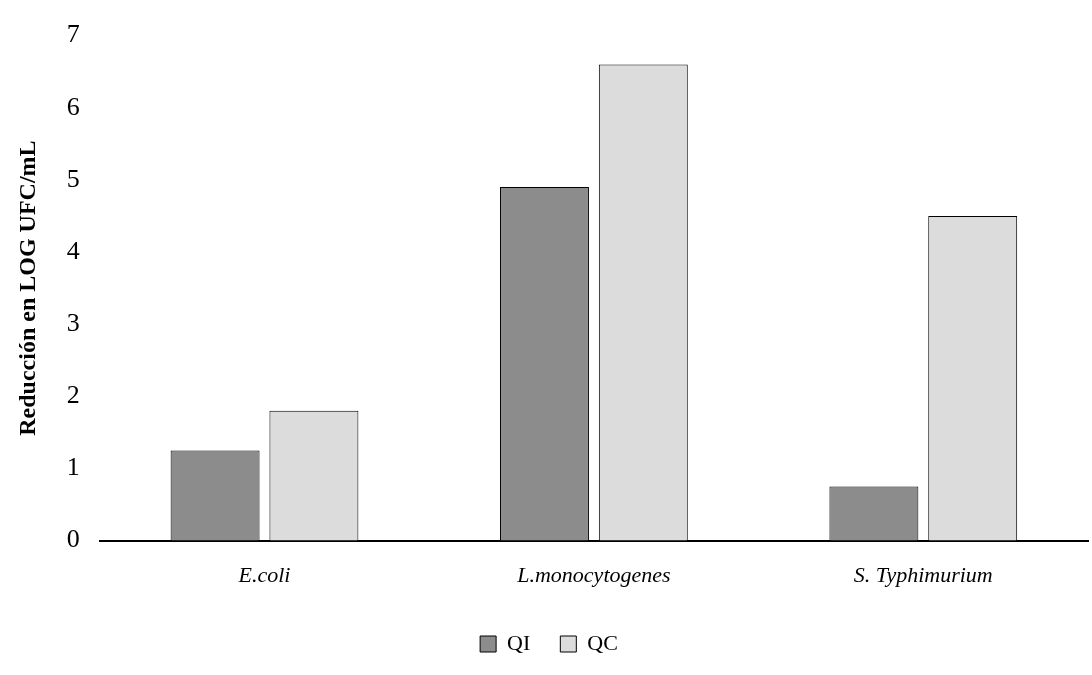 The width and height of the screenshot is (1092, 675). Describe the element at coordinates (593, 574) in the screenshot. I see `x-tick-label: L.monocytogenes` at that location.